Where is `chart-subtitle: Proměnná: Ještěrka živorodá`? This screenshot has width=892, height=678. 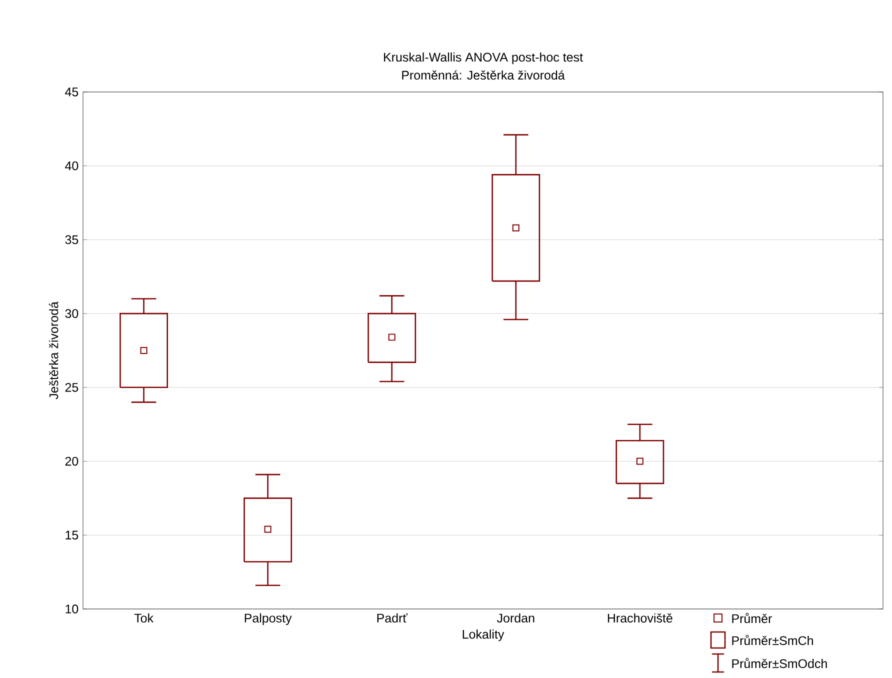 chart-subtitle: Proměnná: Ještěrka živorodá is located at coordinates (483, 75).